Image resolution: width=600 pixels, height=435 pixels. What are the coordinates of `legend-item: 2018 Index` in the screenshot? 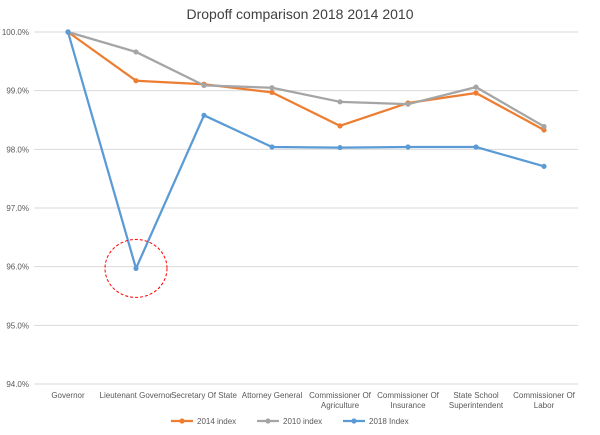 It's located at (376, 421).